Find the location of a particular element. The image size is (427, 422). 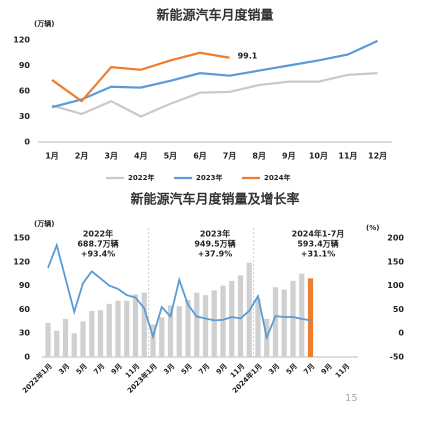

chart-title: 新能源汽车月度销量 is located at coordinates (214, 16).